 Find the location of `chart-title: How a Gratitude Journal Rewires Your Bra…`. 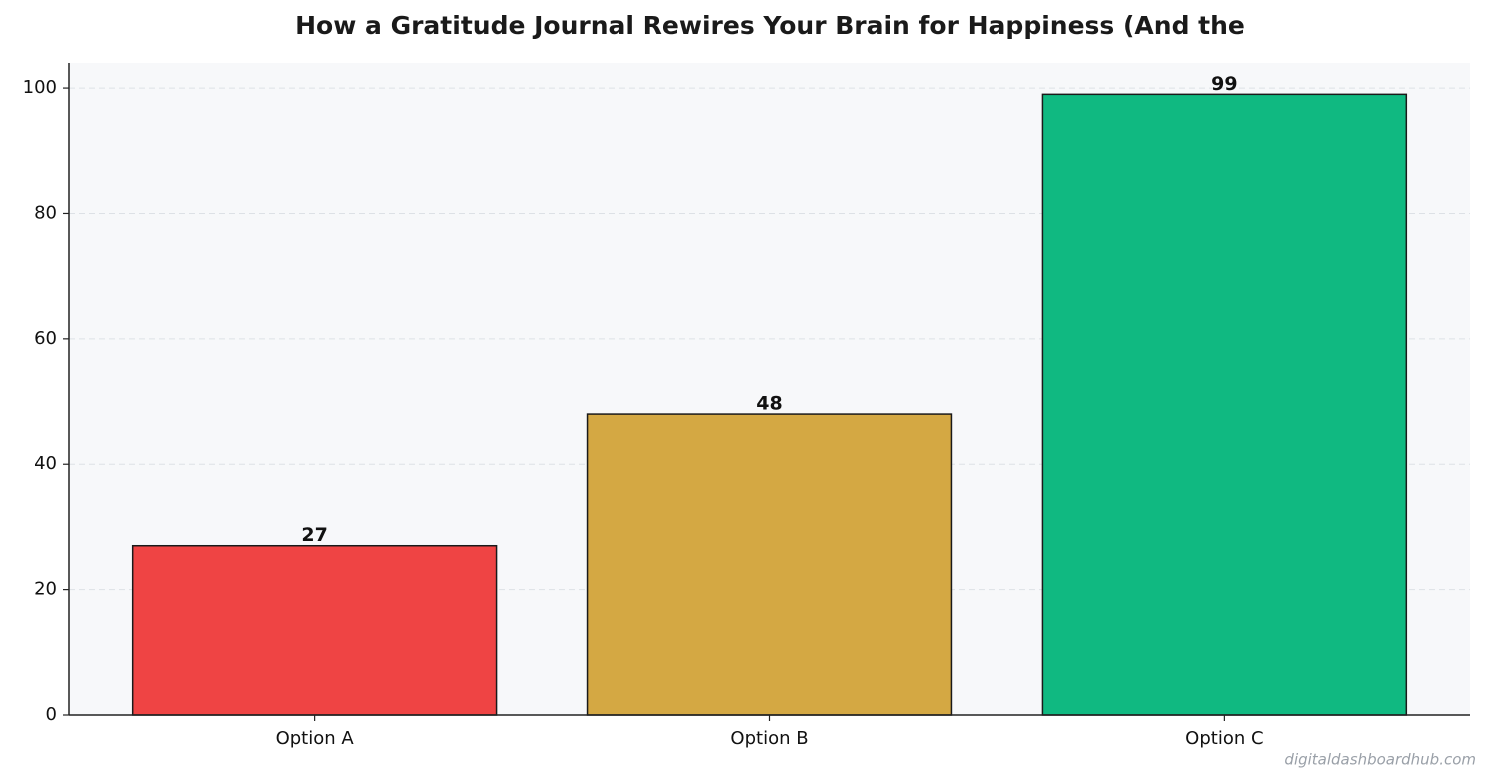

chart-title: How a Gratitude Journal Rewires Your Bra… is located at coordinates (770, 25).